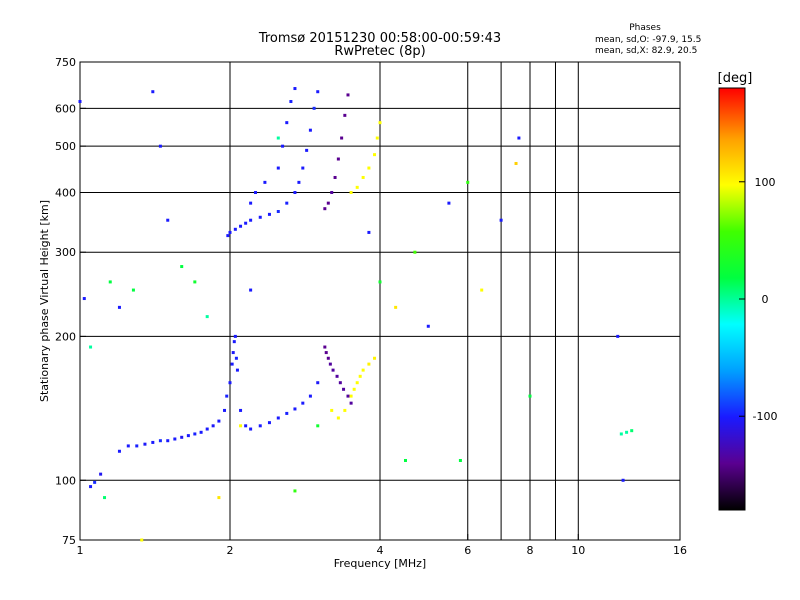 The height and width of the screenshot is (600, 800). What do you see at coordinates (379, 38) in the screenshot?
I see `chart-title: Tromsø 20151230 00:58:00-00:59:43` at bounding box center [379, 38].